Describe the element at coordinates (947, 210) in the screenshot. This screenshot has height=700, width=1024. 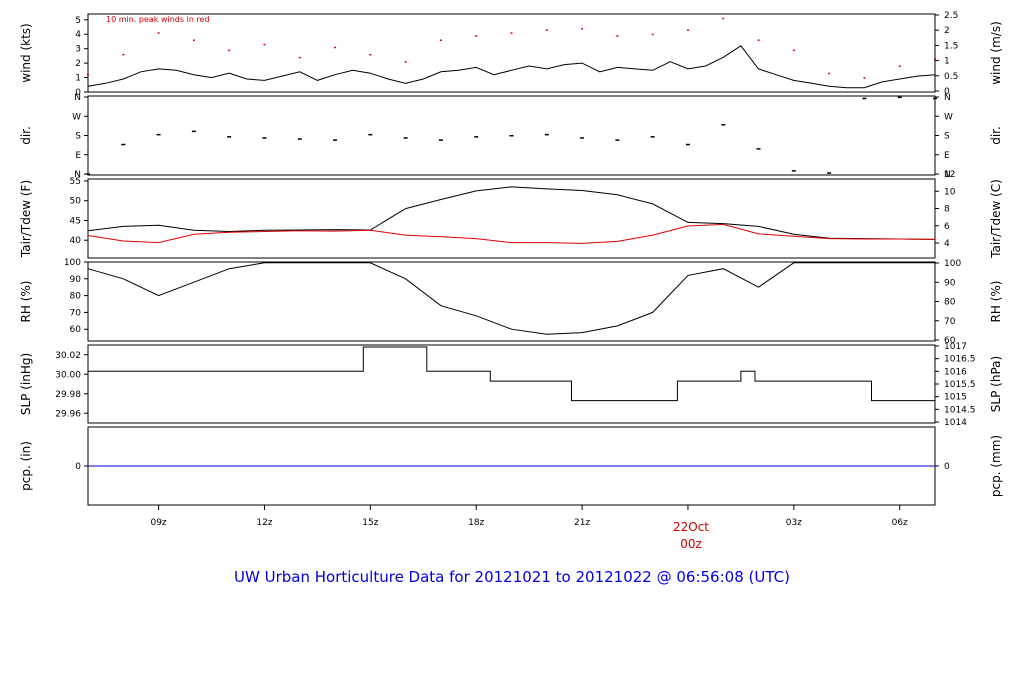
I see `temp-ytick-right-label: 8` at that location.